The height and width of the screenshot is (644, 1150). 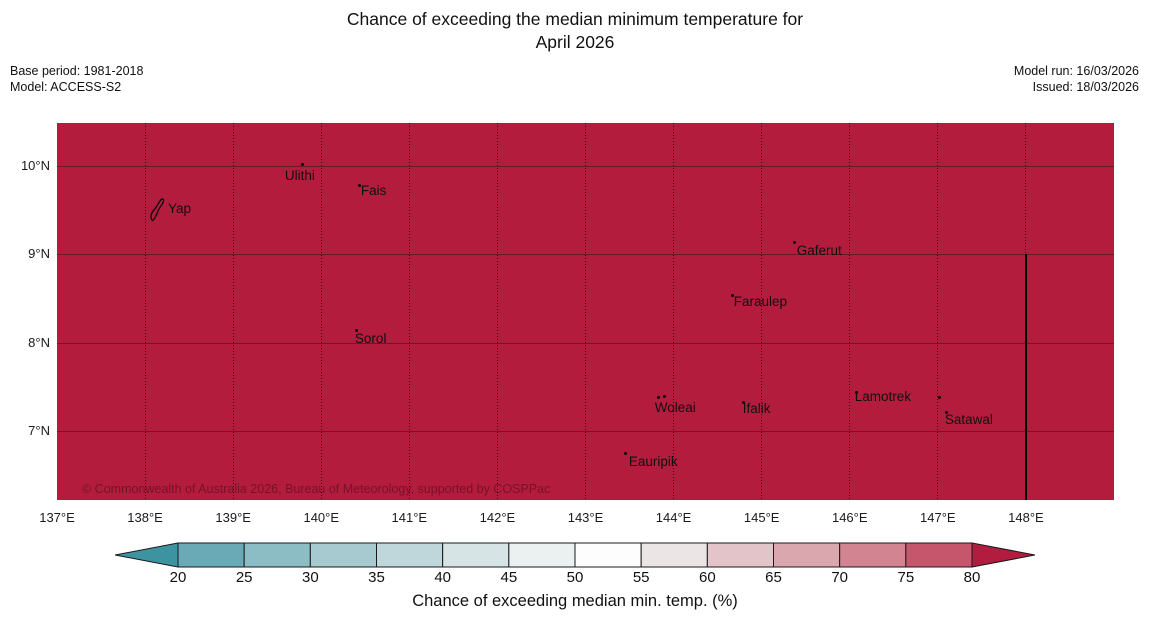 What do you see at coordinates (1085, 86) in the screenshot?
I see `issued-text: Issued: 18/03/2026` at bounding box center [1085, 86].